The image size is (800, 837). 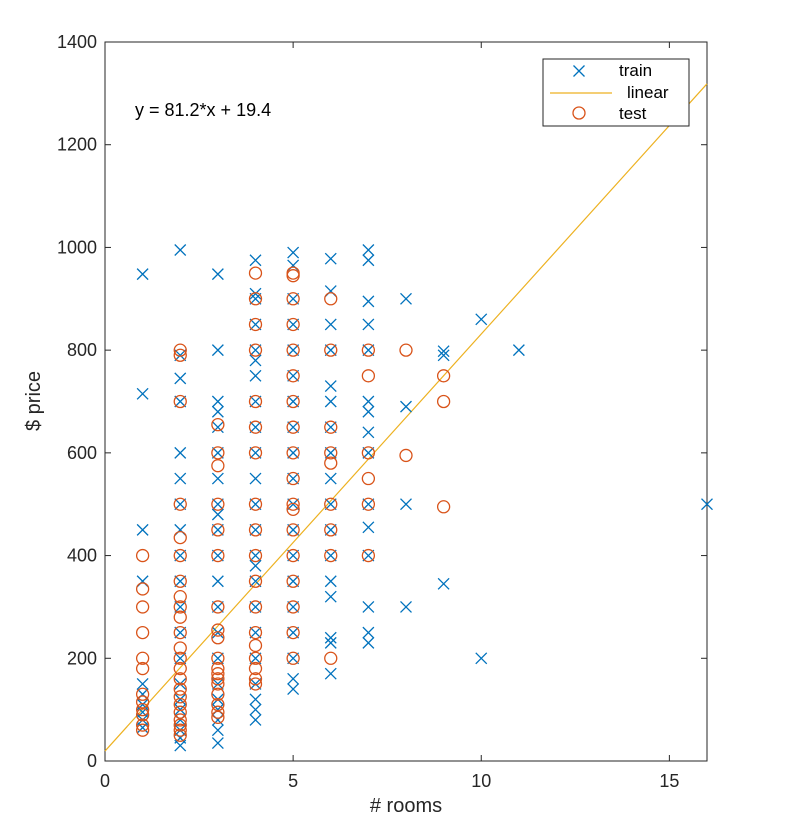 I want to click on x-tick-label: 5, so click(x=293, y=781).